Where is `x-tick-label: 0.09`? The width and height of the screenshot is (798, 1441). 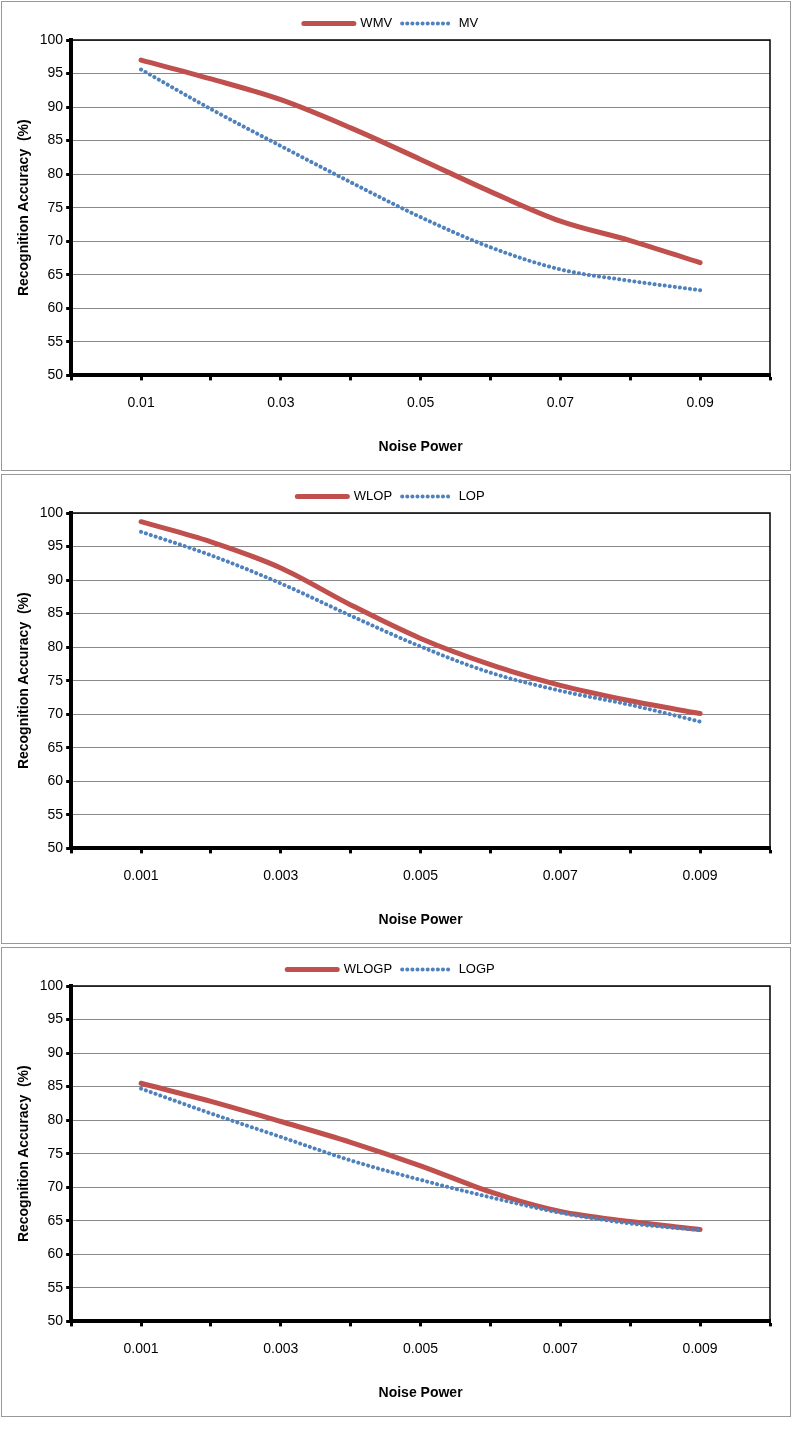 x-tick-label: 0.09 is located at coordinates (700, 401).